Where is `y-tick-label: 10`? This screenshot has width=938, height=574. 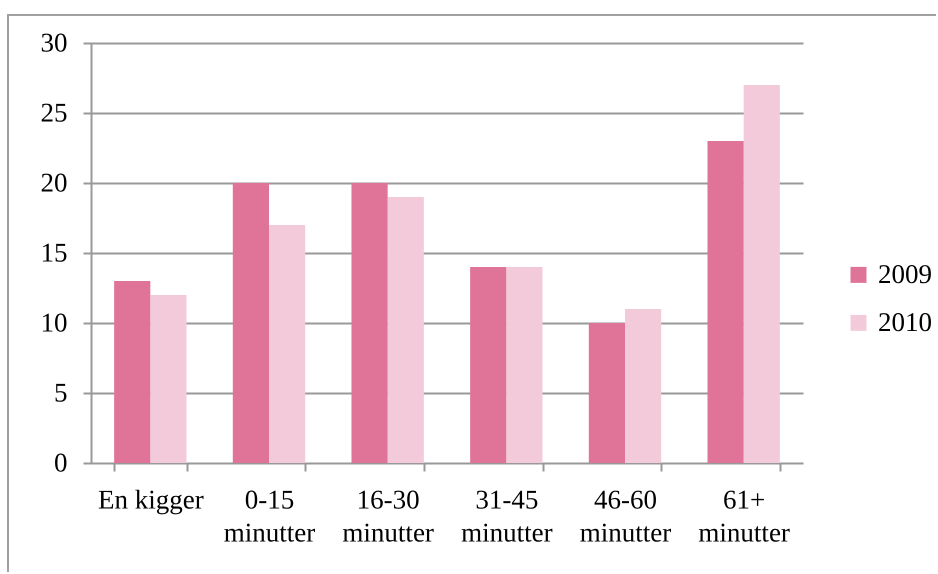 y-tick-label: 10 is located at coordinates (54, 323).